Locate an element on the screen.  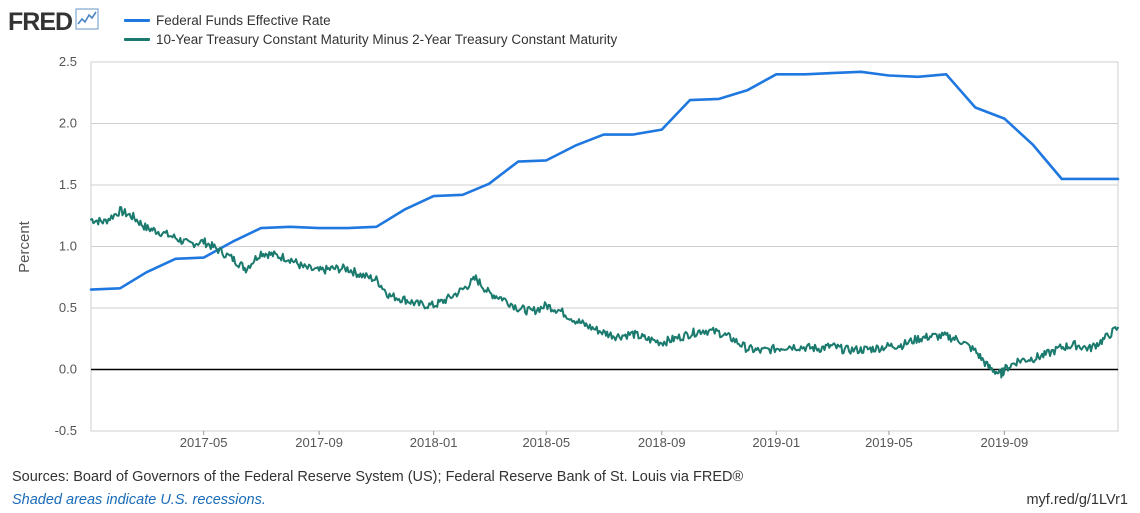
y-tick-label: -0.5 is located at coordinates (66, 430).